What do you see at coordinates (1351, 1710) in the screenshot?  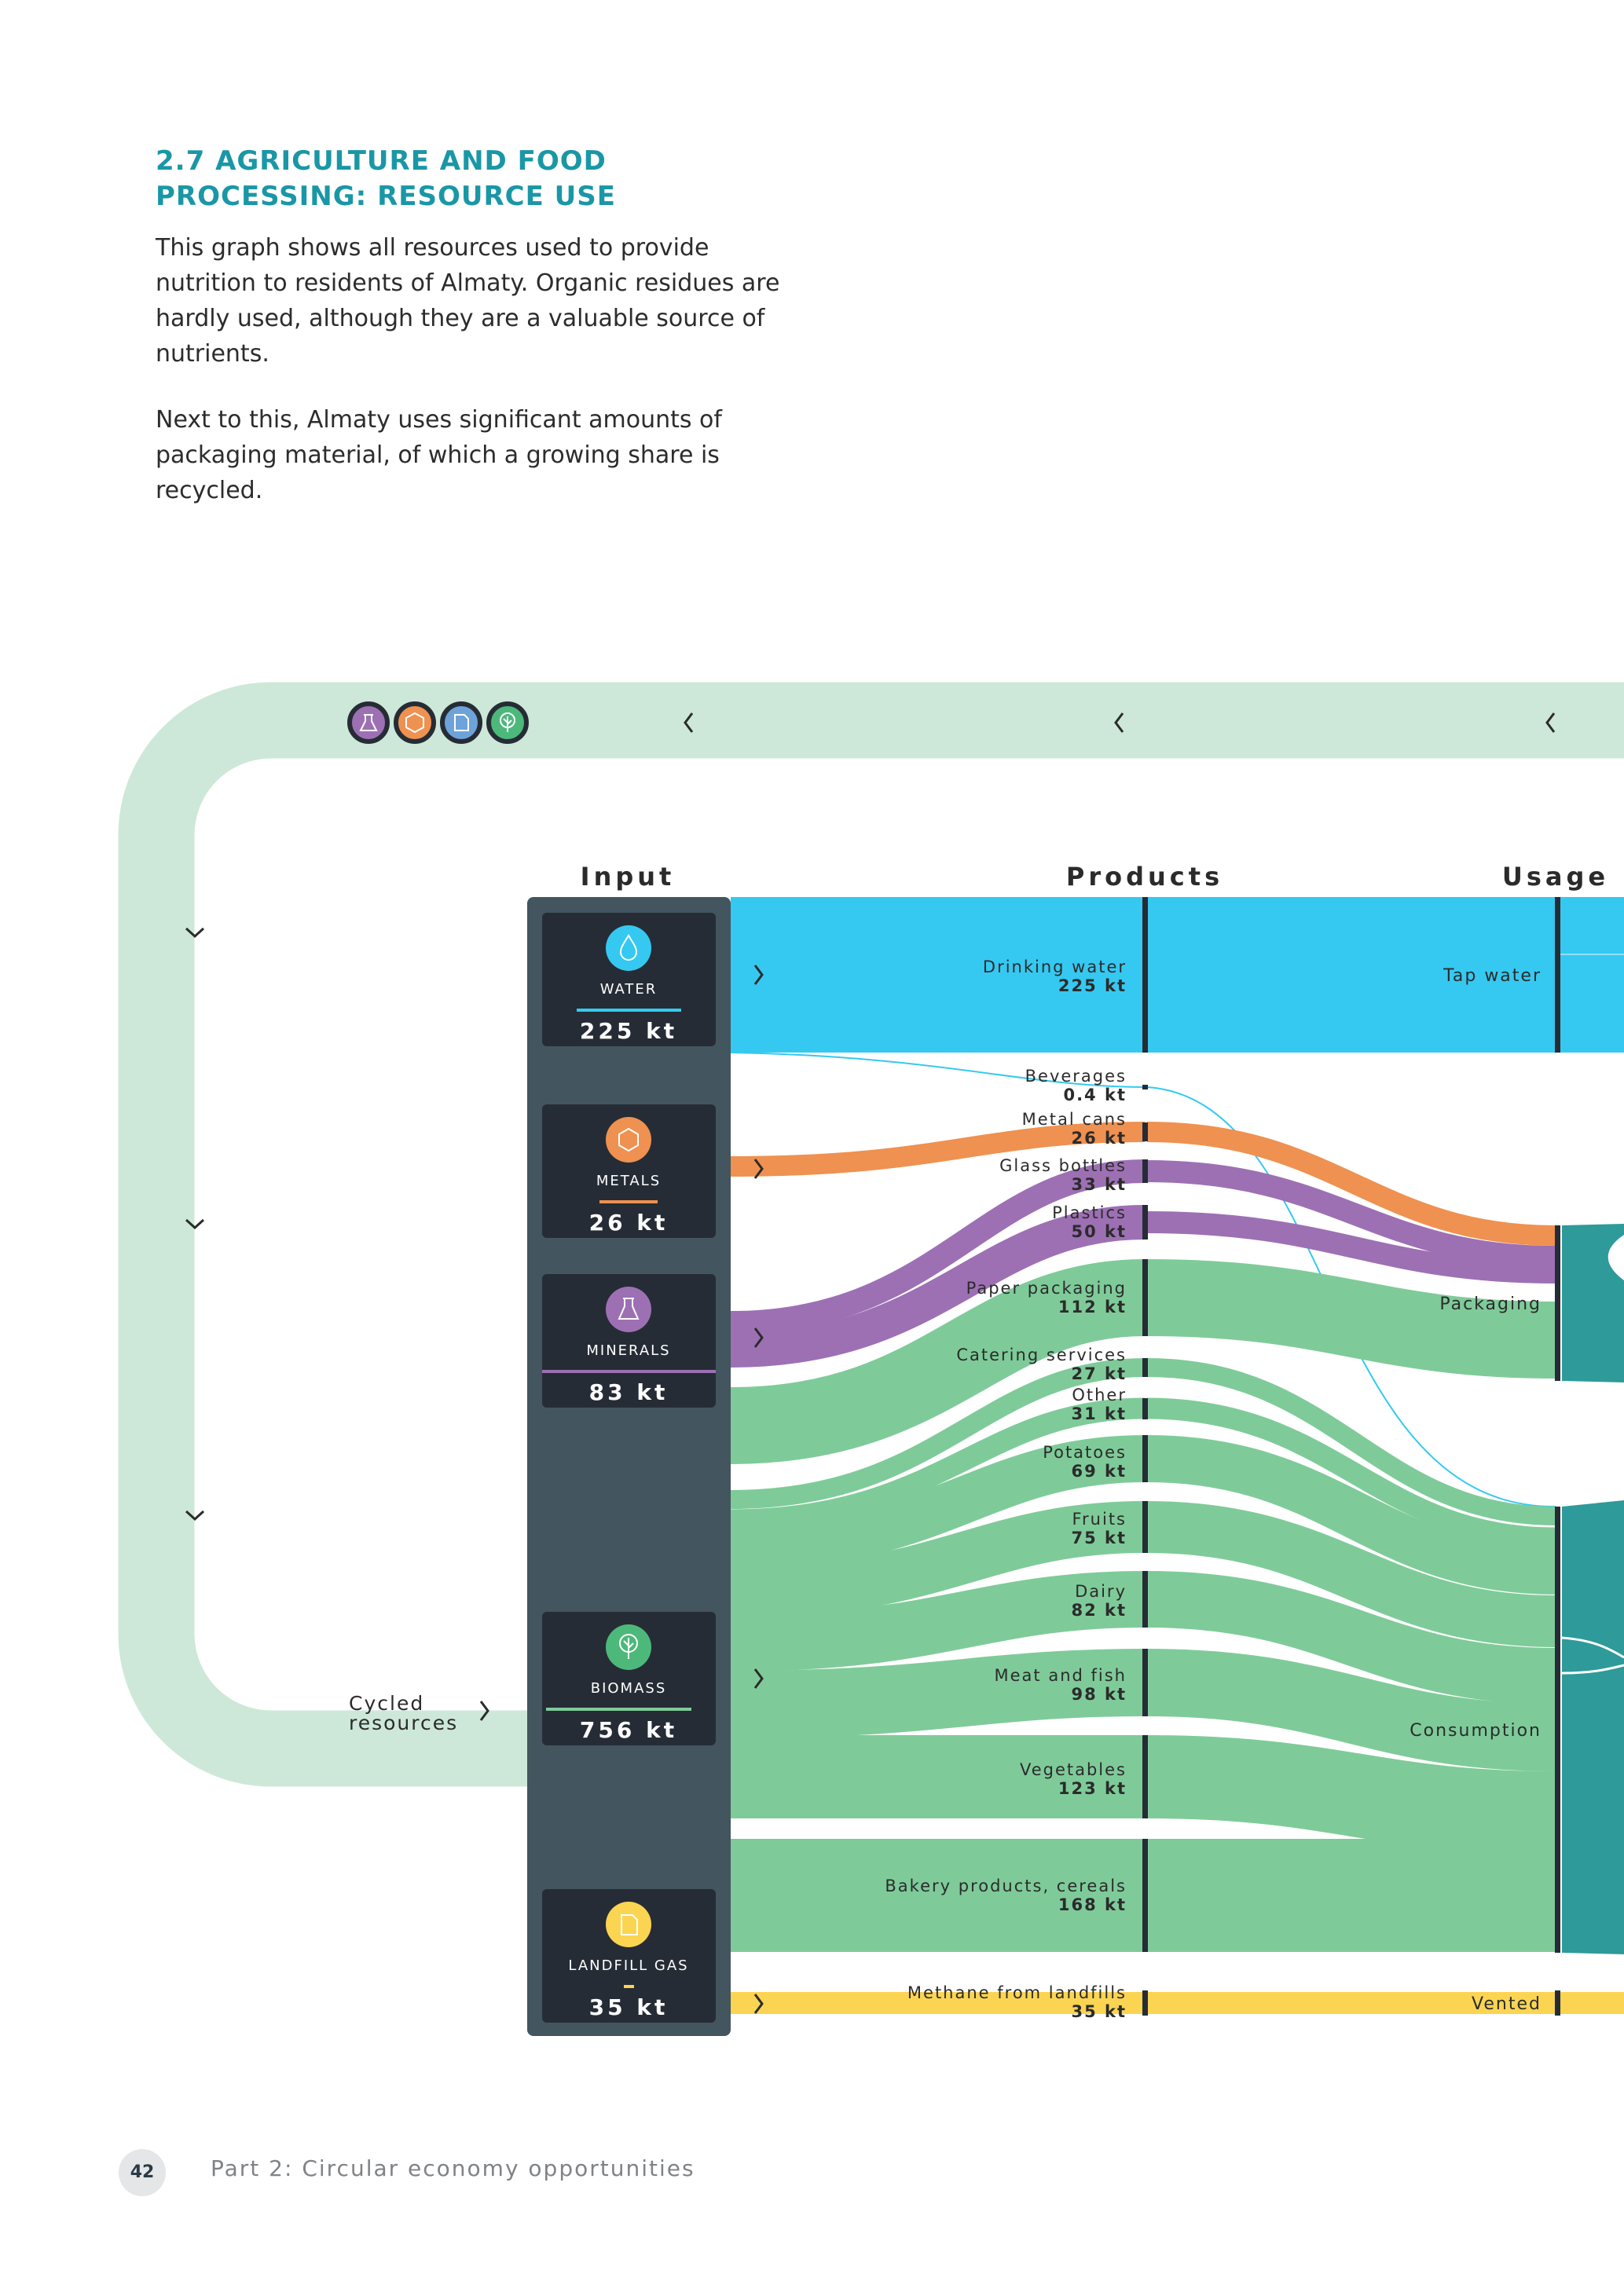 I see `flow-meat-to-consumption` at bounding box center [1351, 1710].